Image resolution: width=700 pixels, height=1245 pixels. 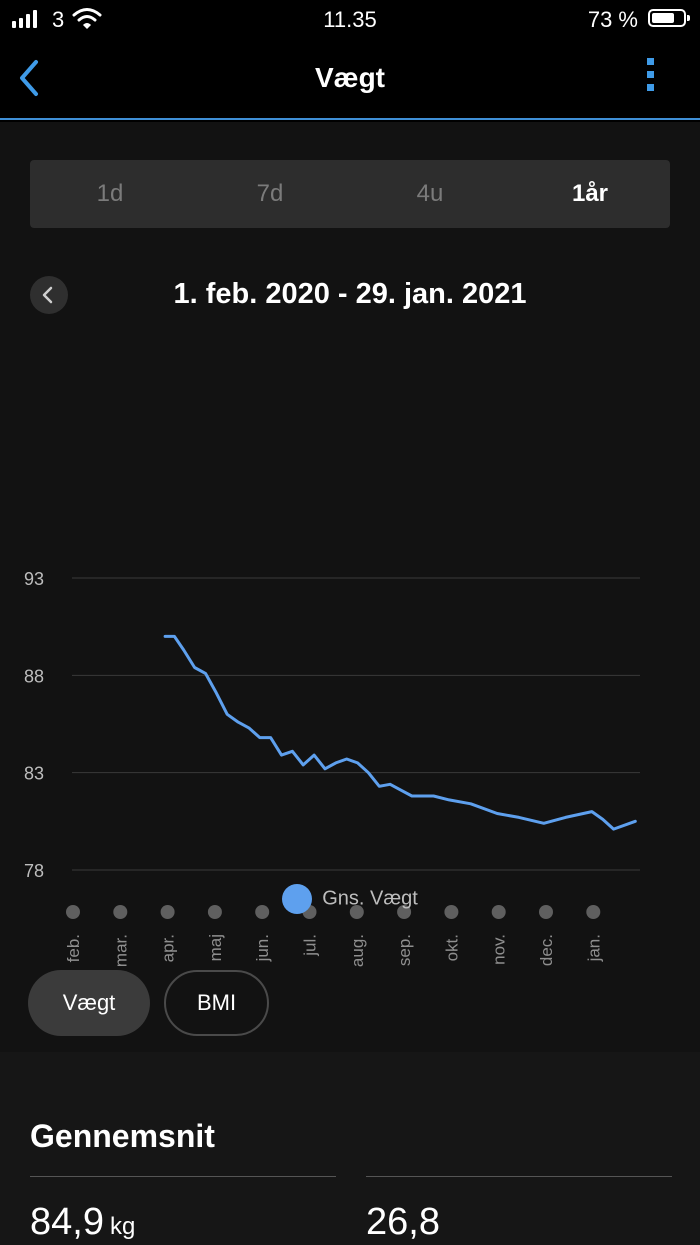 What do you see at coordinates (168, 948) in the screenshot?
I see `x-tick-label: apr.` at bounding box center [168, 948].